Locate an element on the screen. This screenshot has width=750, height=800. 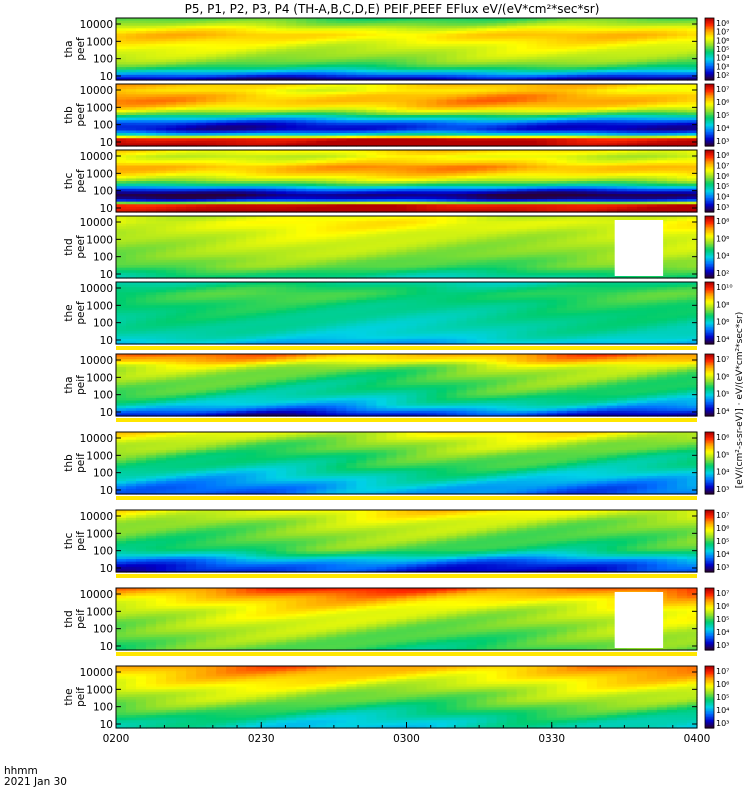
colorbar: 10⁷ 10⁶ 10⁵ 10⁴ 10³ is located at coordinates (717, 115).